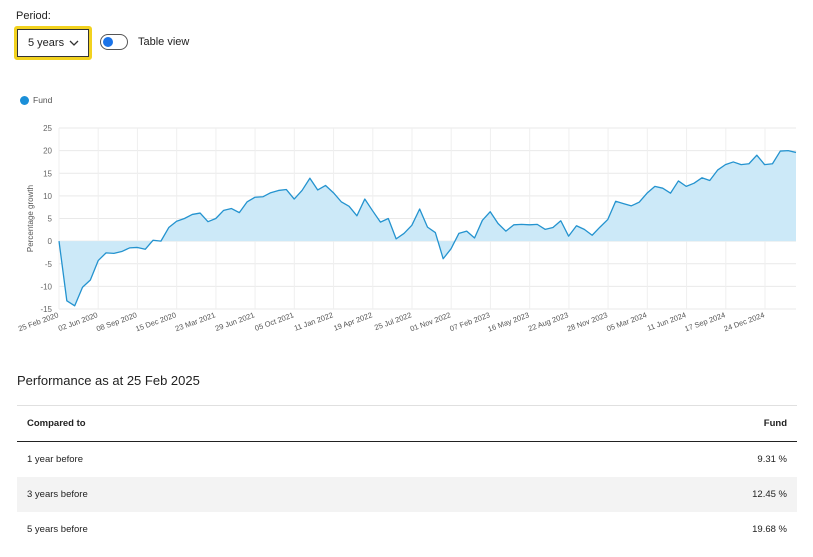 The width and height of the screenshot is (813, 557). Describe the element at coordinates (46, 43) in the screenshot. I see `period-select-value: 5 years` at that location.